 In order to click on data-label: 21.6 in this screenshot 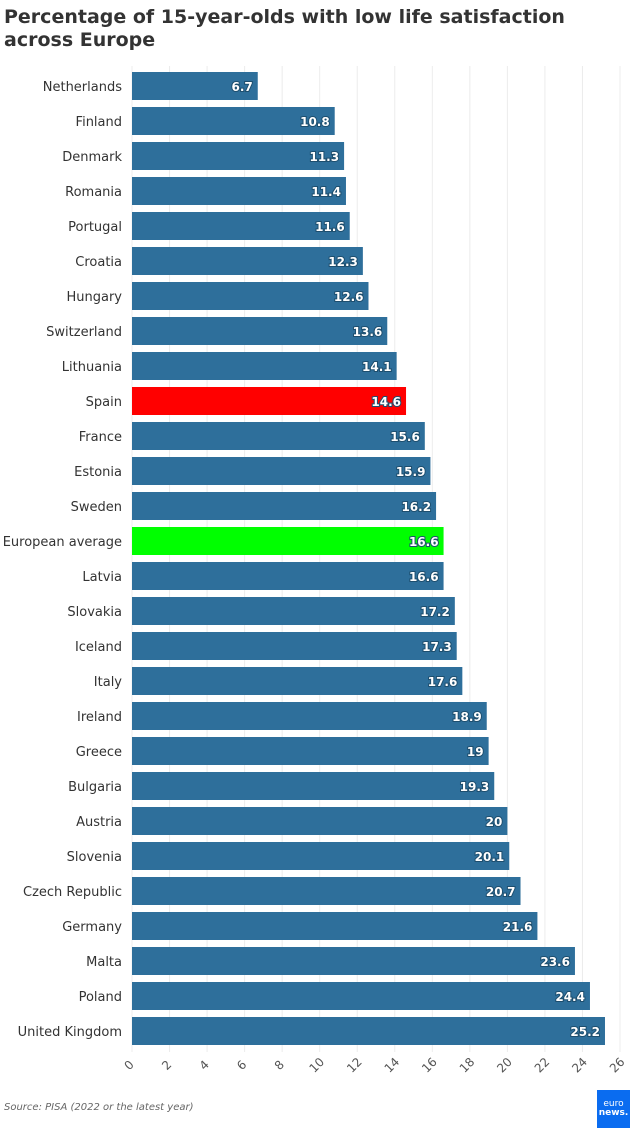, I will do `click(518, 927)`.